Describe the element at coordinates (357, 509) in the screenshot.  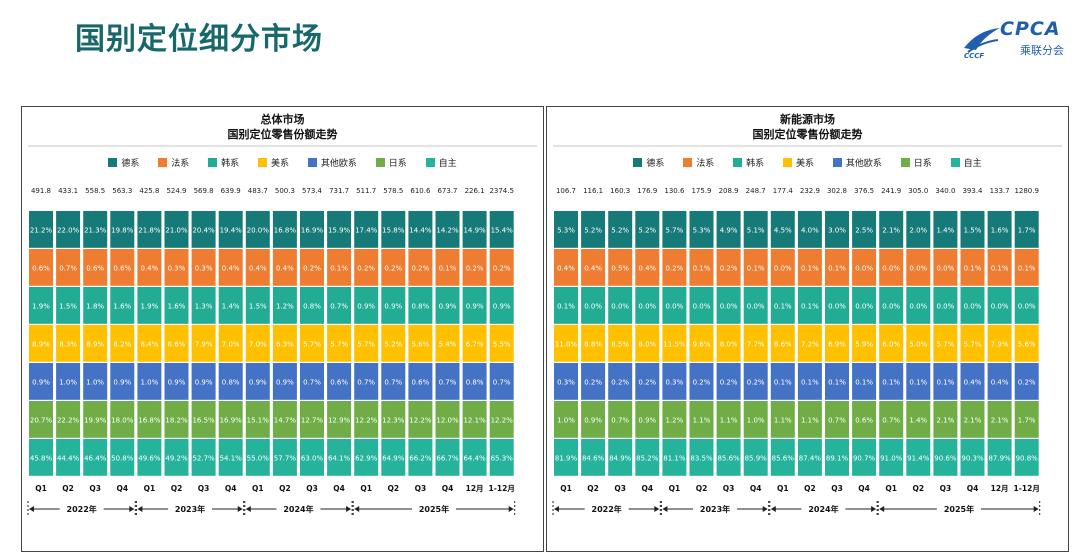
I see `arrow-left-icon` at that location.